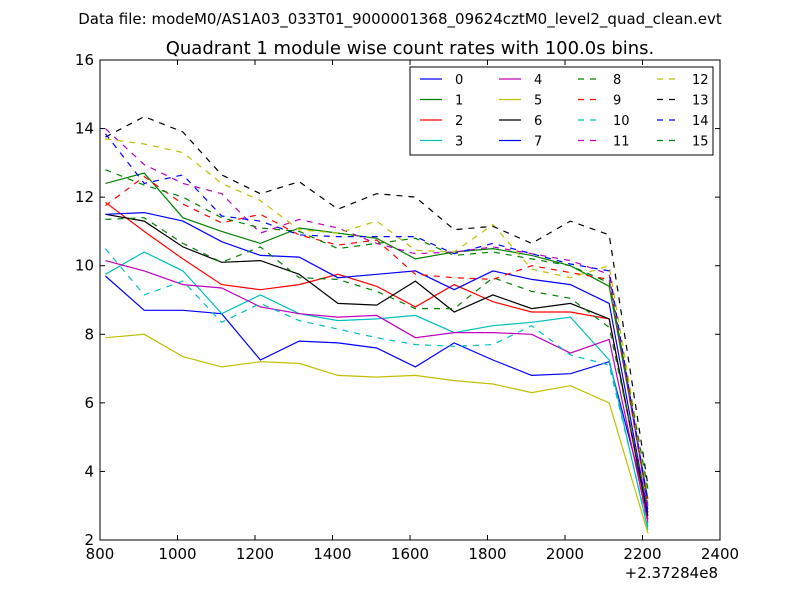 The height and width of the screenshot is (600, 800). What do you see at coordinates (538, 80) in the screenshot?
I see `legend-label-4: 4` at bounding box center [538, 80].